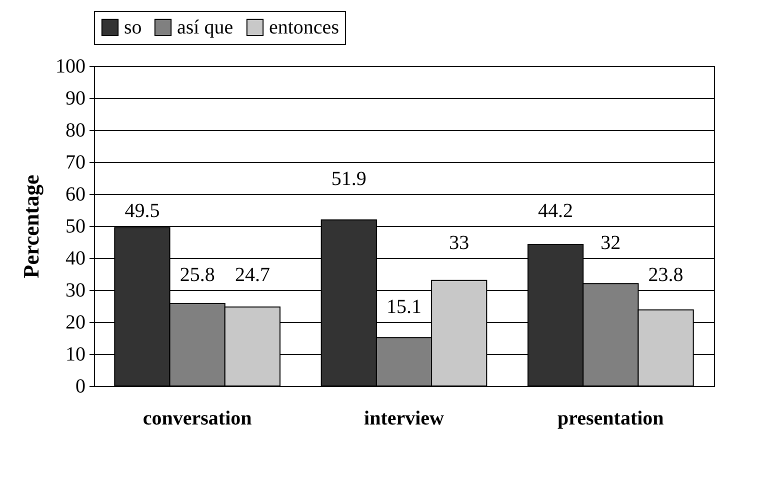 This screenshot has width=768, height=489. I want to click on y-axis-title: Percentage, so click(31, 226).